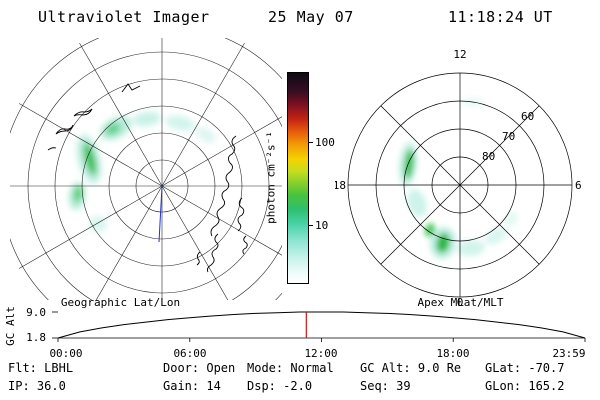 Image resolution: width=600 pixels, height=400 pixels. What do you see at coordinates (298, 386) in the screenshot?
I see `status-dsp-value: -2.0` at bounding box center [298, 386].